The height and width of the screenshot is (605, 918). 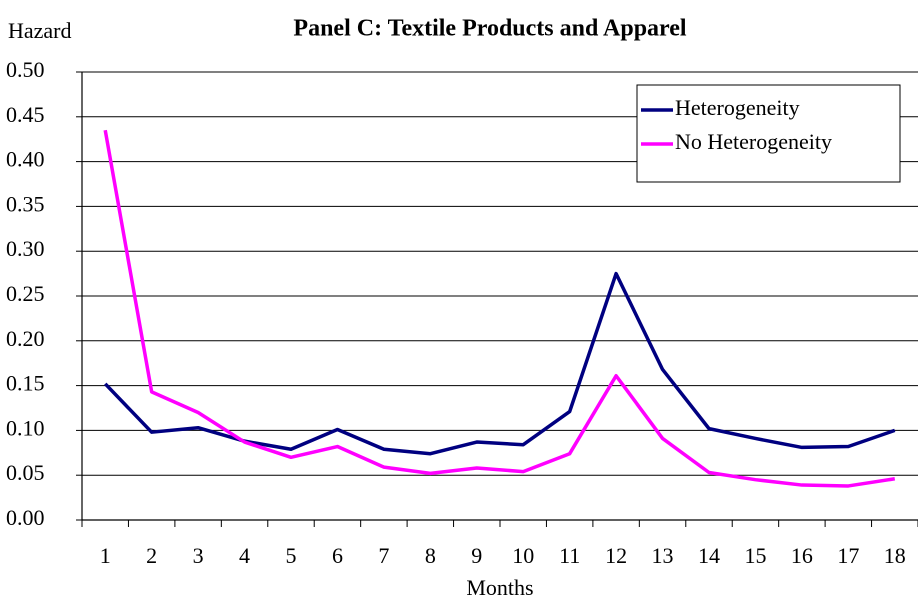 What do you see at coordinates (337, 555) in the screenshot?
I see `x-tick-label: 6` at bounding box center [337, 555].